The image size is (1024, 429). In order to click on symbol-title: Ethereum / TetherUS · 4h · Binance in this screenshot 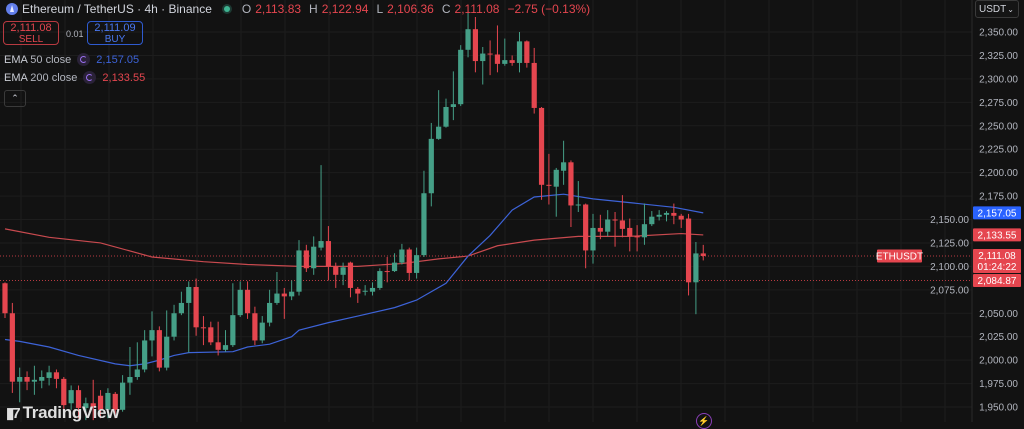, I will do `click(117, 9)`.